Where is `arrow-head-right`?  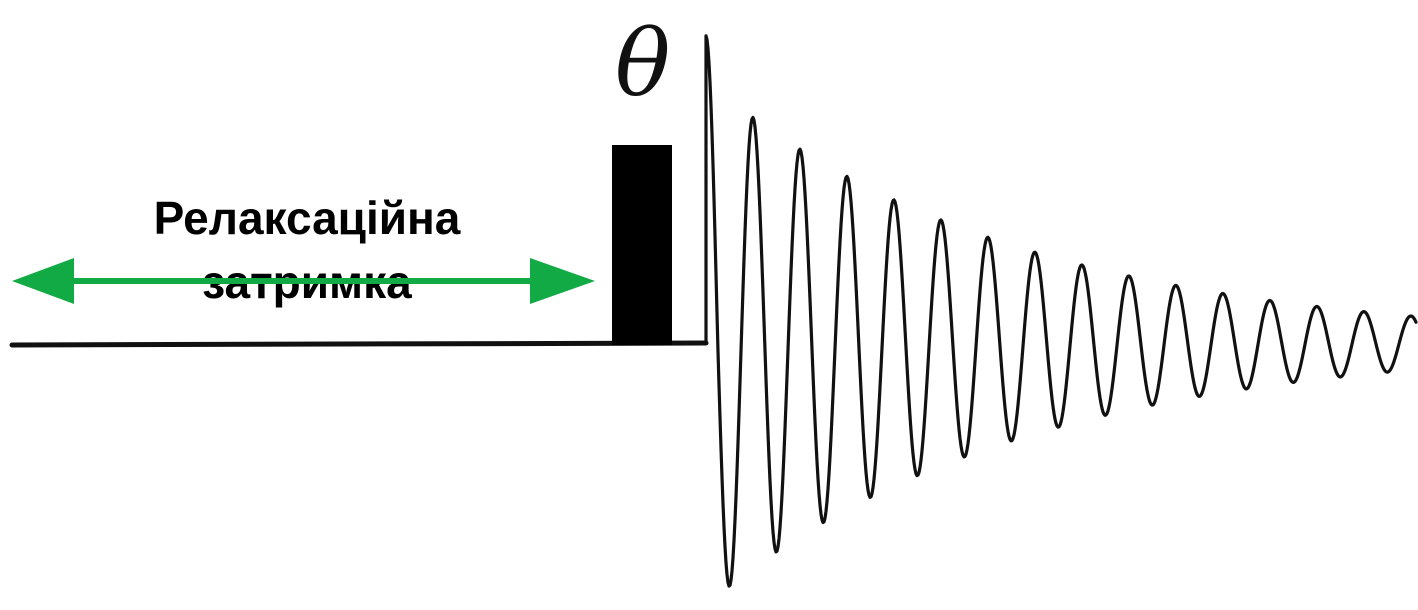
arrow-head-right is located at coordinates (562, 281).